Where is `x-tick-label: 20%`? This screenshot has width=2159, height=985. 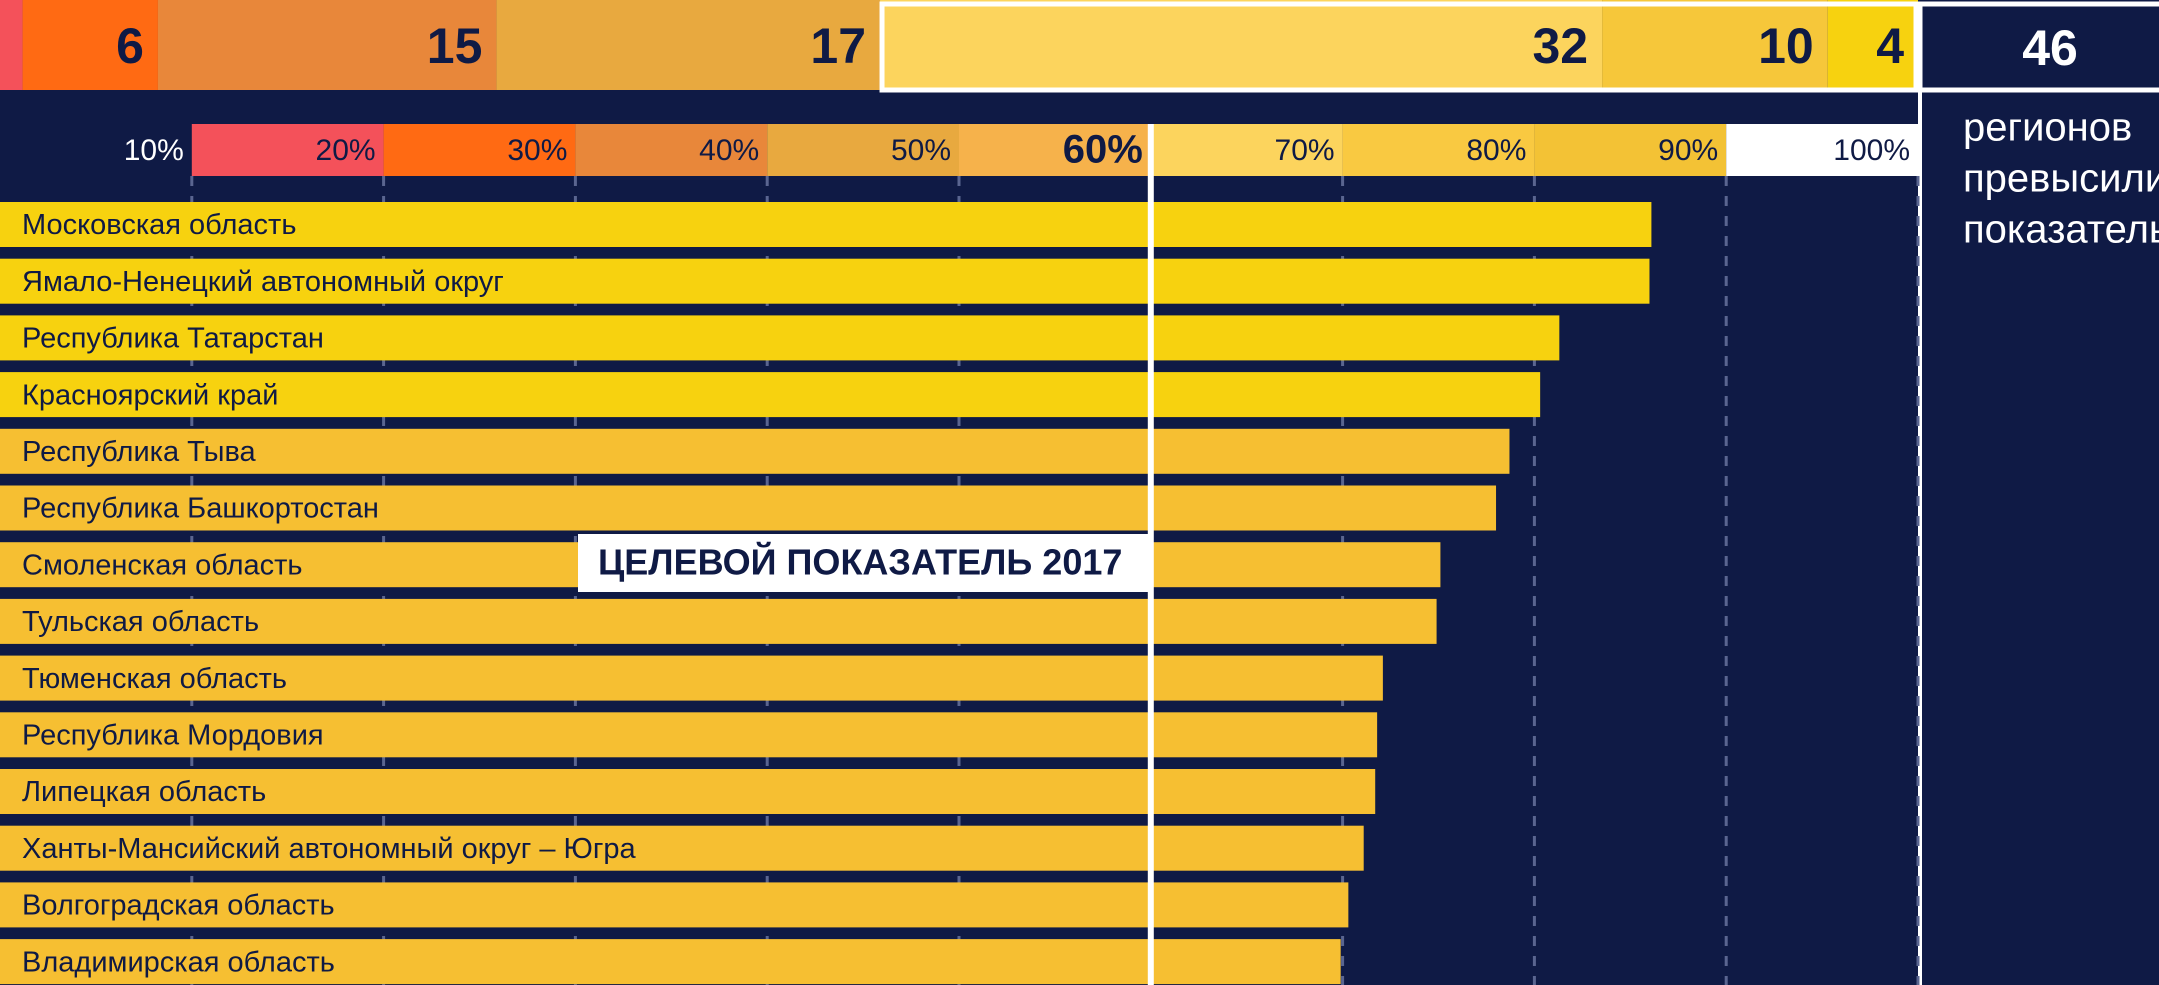
x-tick-label: 20% is located at coordinates (346, 150).